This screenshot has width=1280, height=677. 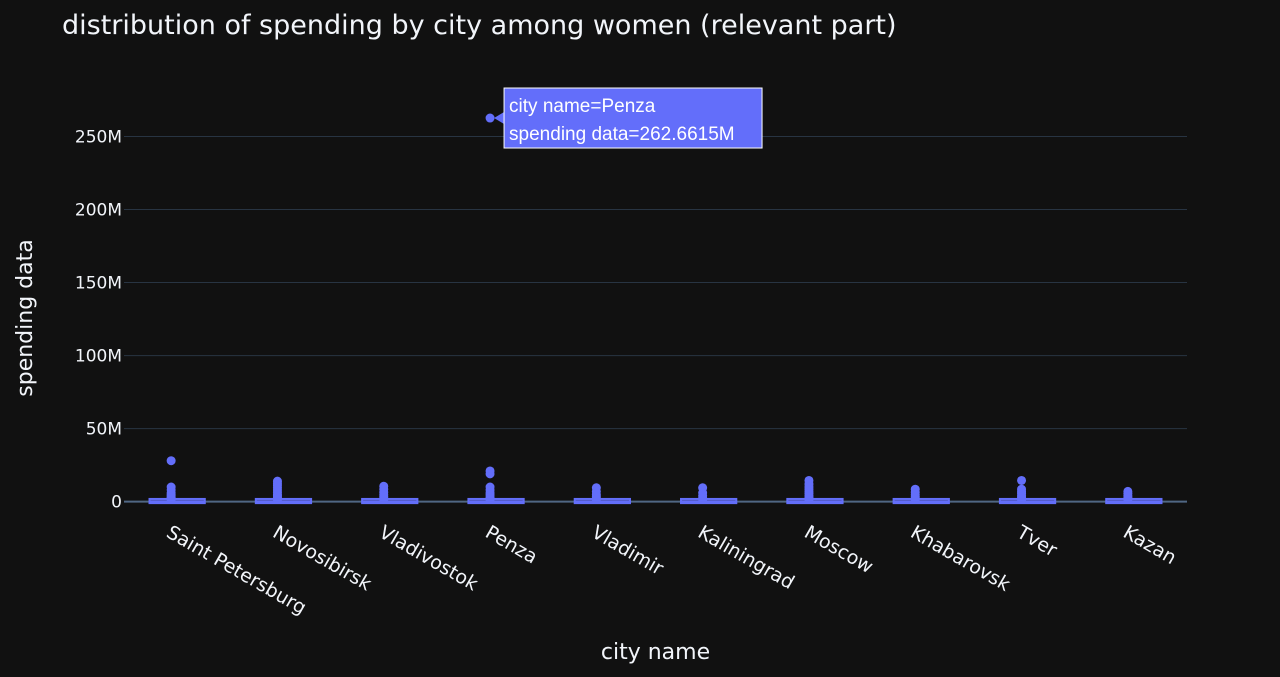 I want to click on box-tver, so click(x=1027, y=490).